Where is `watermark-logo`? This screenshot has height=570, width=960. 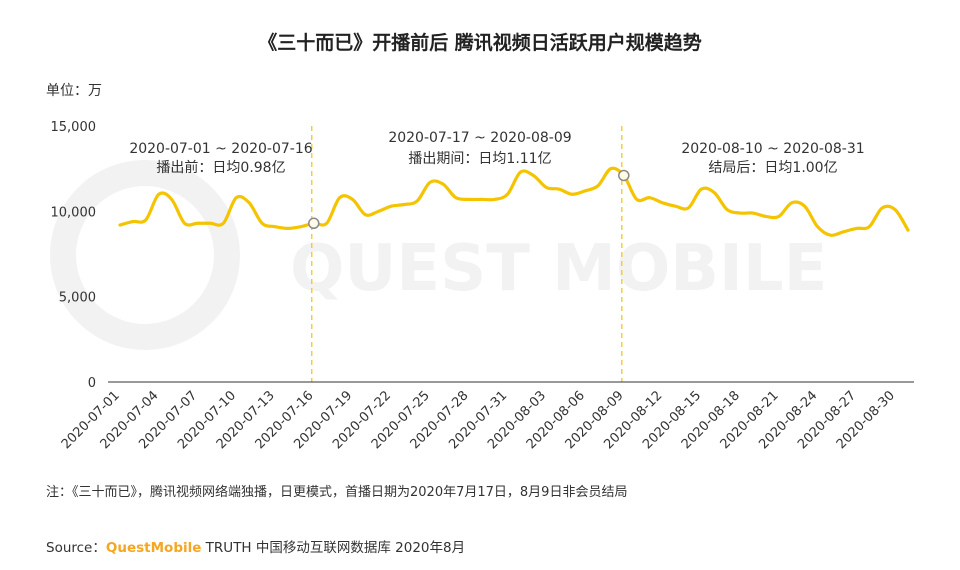 watermark-logo is located at coordinates (145, 255).